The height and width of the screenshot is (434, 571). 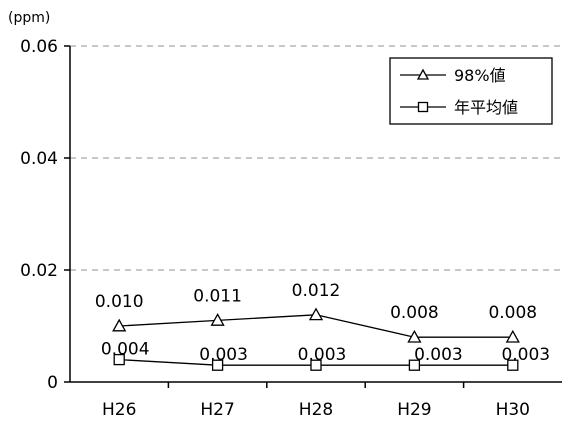 I want to click on data-label: 0.012, so click(x=316, y=291).